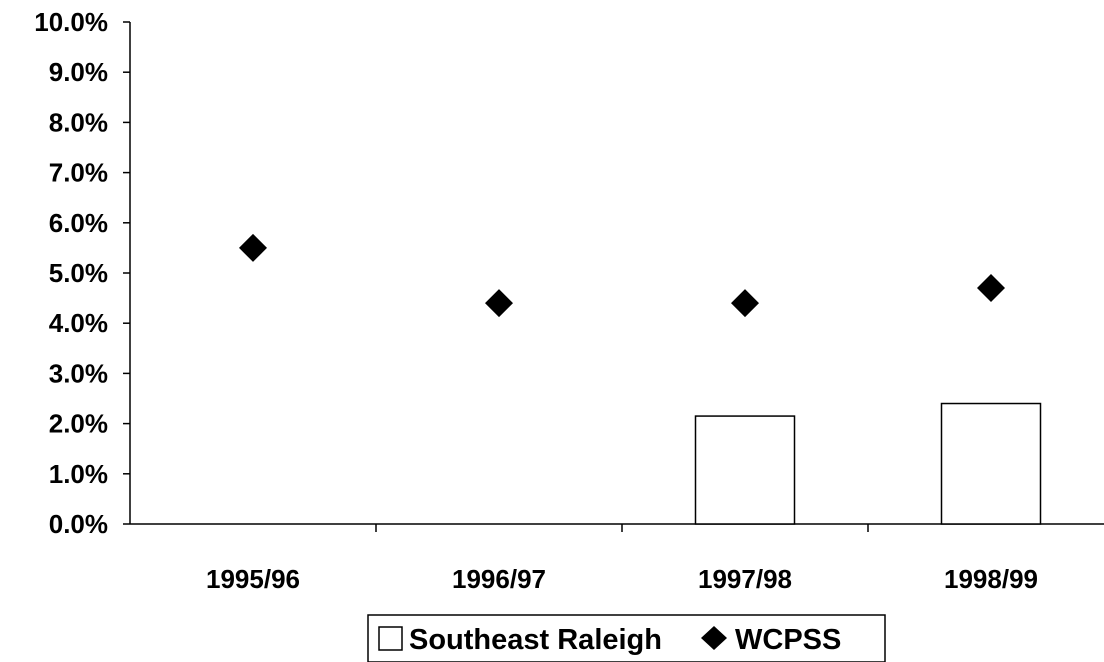 The height and width of the screenshot is (662, 1104). What do you see at coordinates (622, 579) in the screenshot?
I see `x-tick-labels: 1995/96 1996/97 1997/98 1998/99` at bounding box center [622, 579].